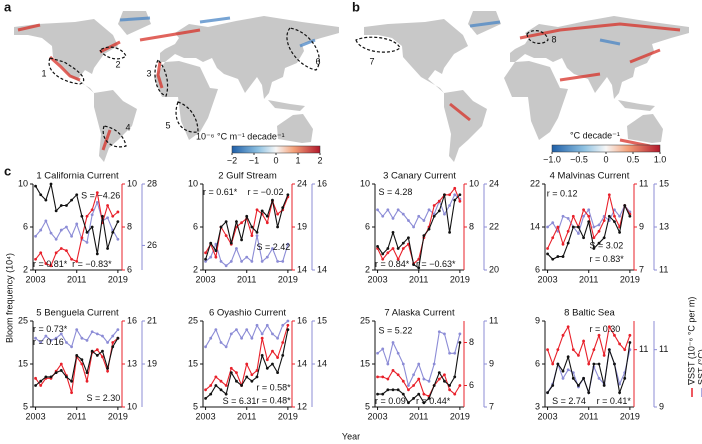 This screenshot has height=444, width=702. Describe the element at coordinates (436, 264) in the screenshot. I see `annotation: r = −0.63*` at that location.